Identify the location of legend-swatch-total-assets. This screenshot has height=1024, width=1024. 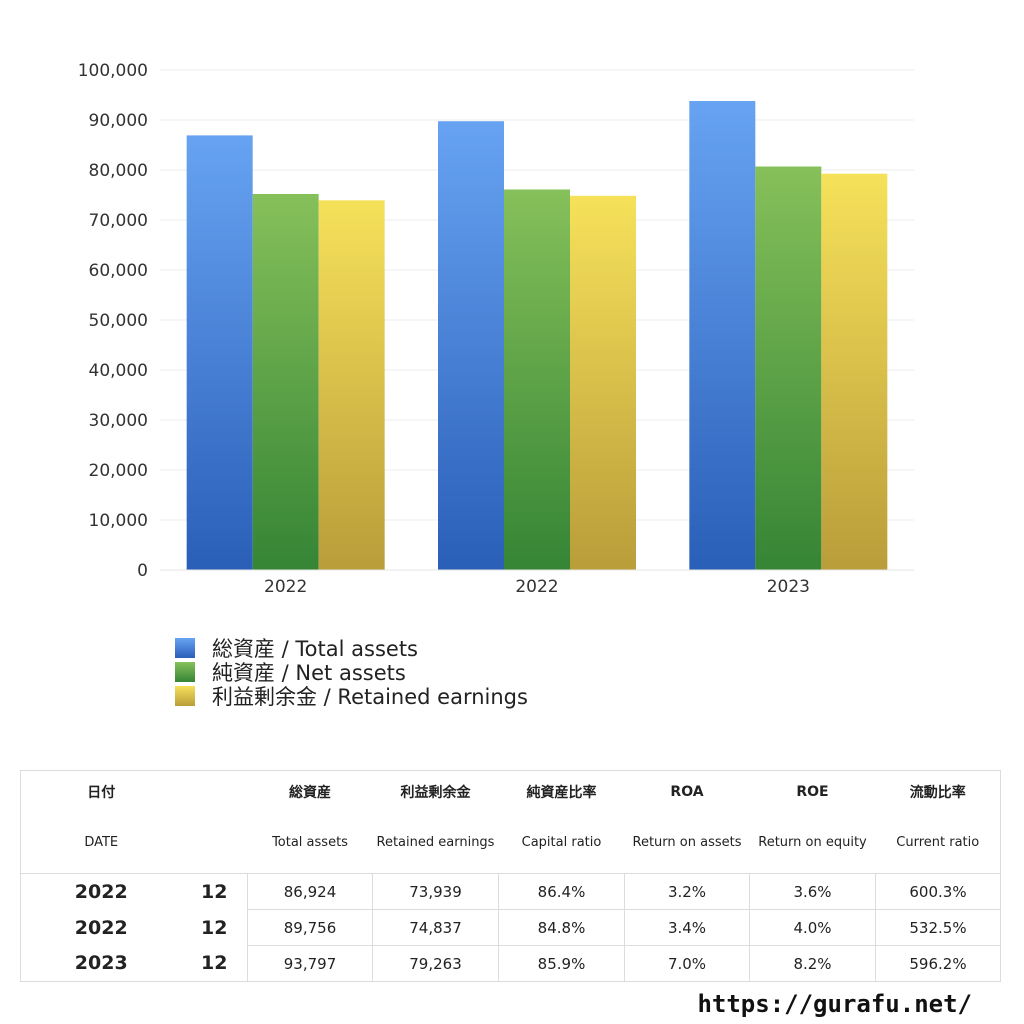
(185, 648).